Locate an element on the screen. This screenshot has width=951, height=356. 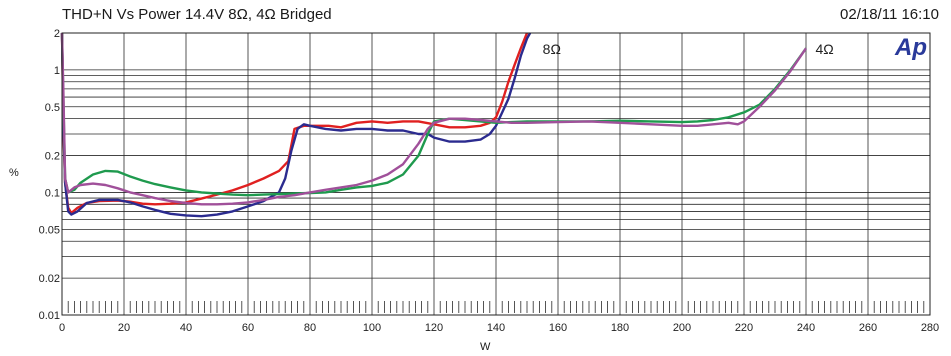
ap-logo-text: Ap is located at coordinates (910, 47).